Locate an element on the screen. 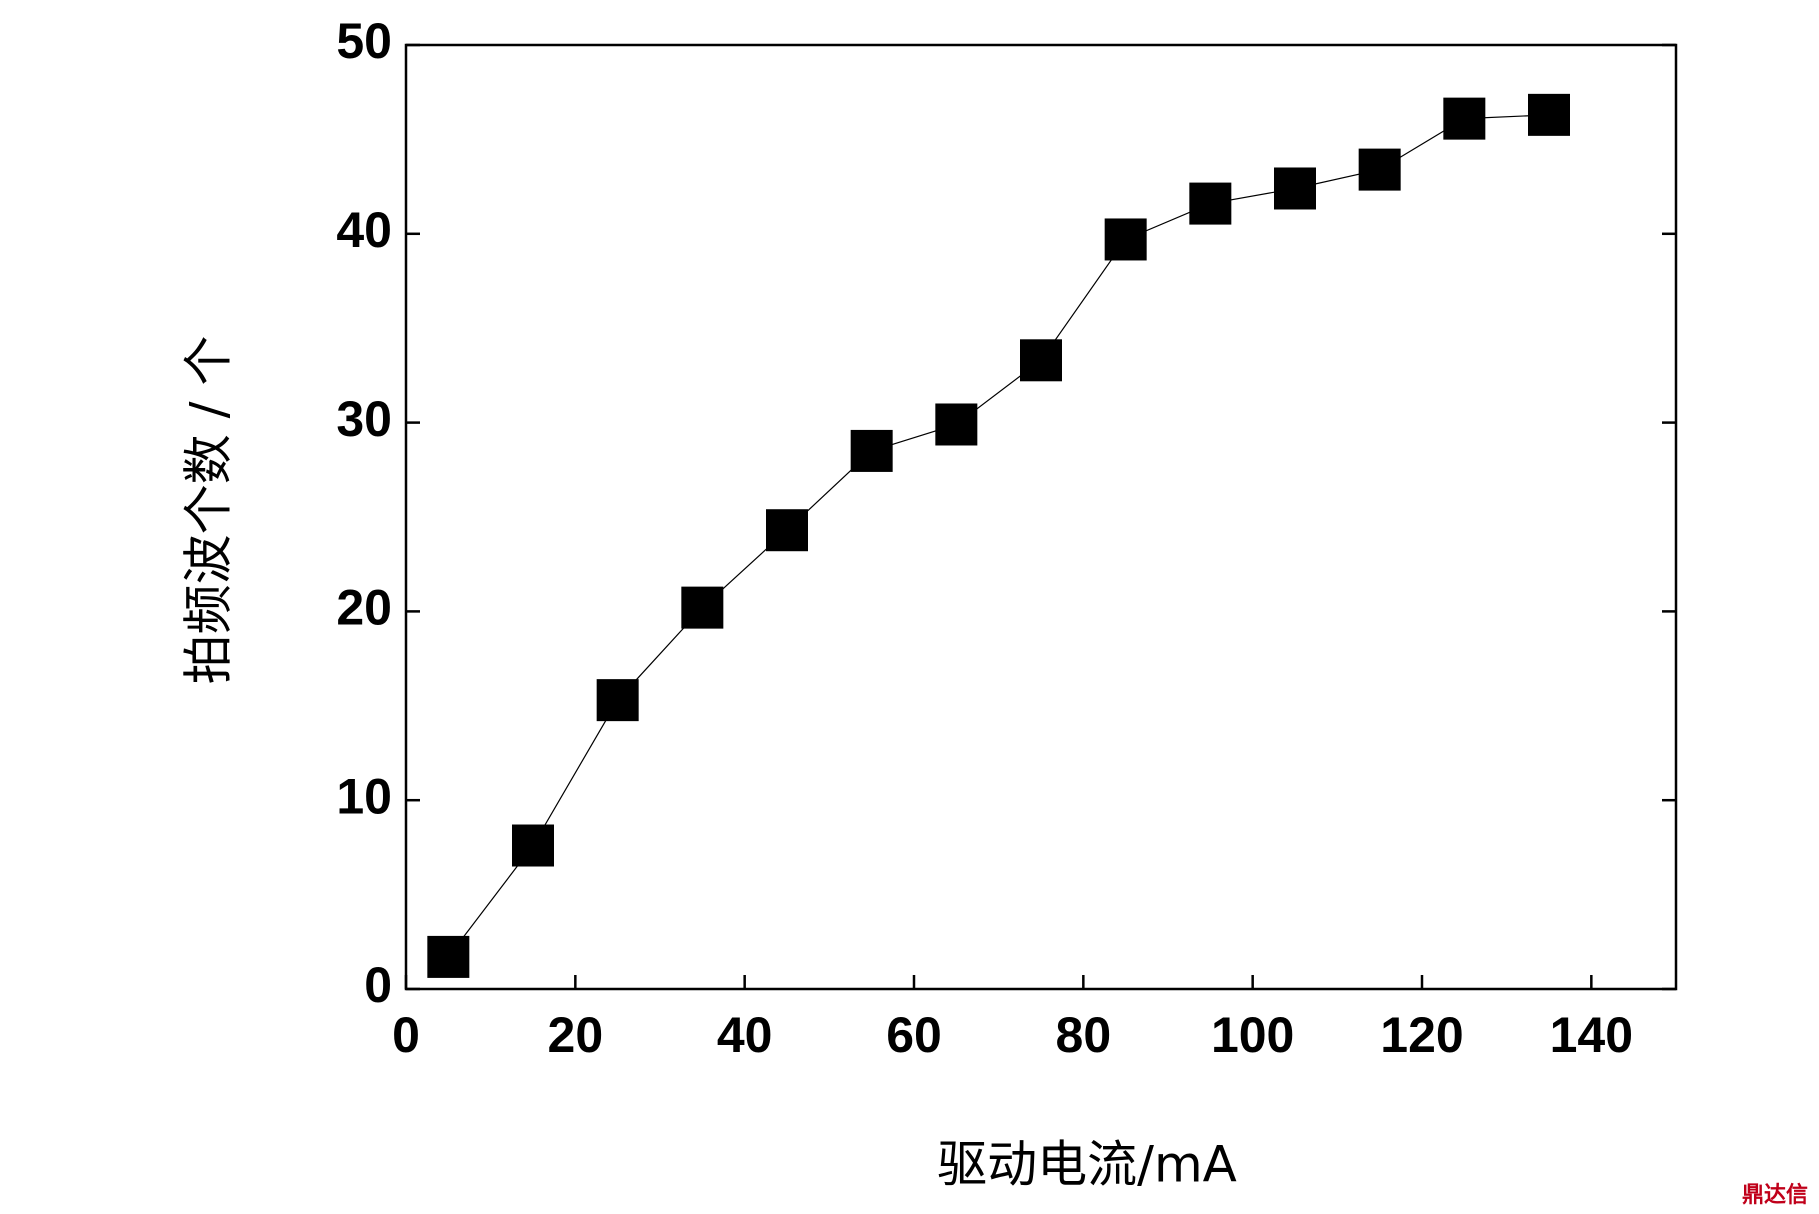 This screenshot has height=1214, width=1819. watermark: 鼎达信 is located at coordinates (1775, 1195).